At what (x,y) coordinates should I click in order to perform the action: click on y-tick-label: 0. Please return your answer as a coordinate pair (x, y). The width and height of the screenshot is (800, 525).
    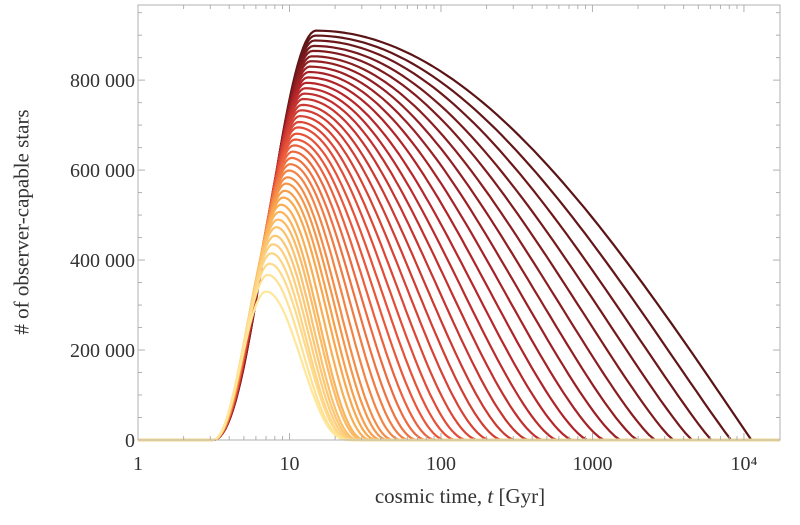
    Looking at the image, I should click on (130, 441).